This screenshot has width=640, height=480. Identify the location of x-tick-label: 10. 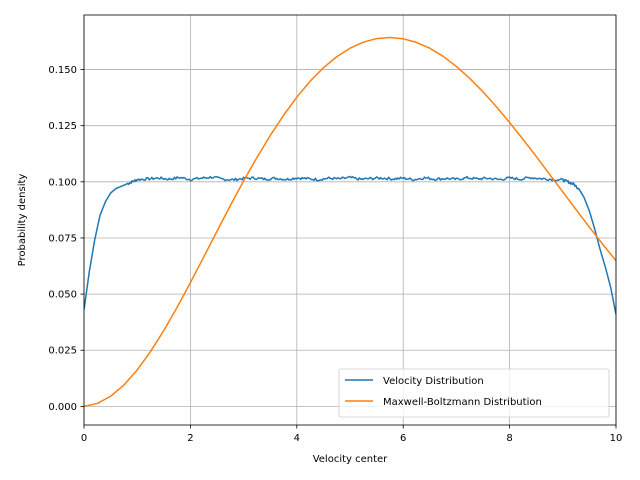
(616, 438).